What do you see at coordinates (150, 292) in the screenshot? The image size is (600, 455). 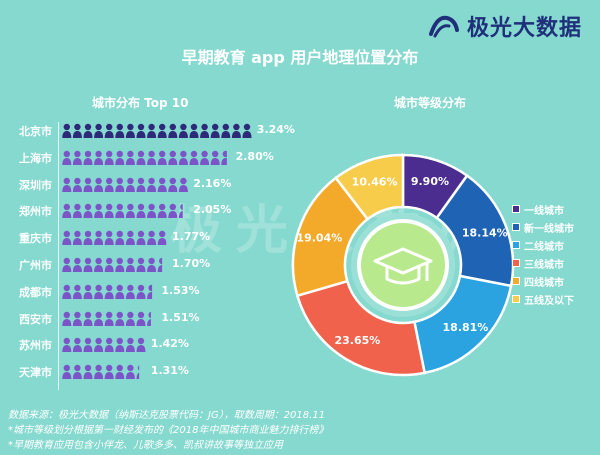 I see `bar-row: 成都市 1.53%` at bounding box center [150, 292].